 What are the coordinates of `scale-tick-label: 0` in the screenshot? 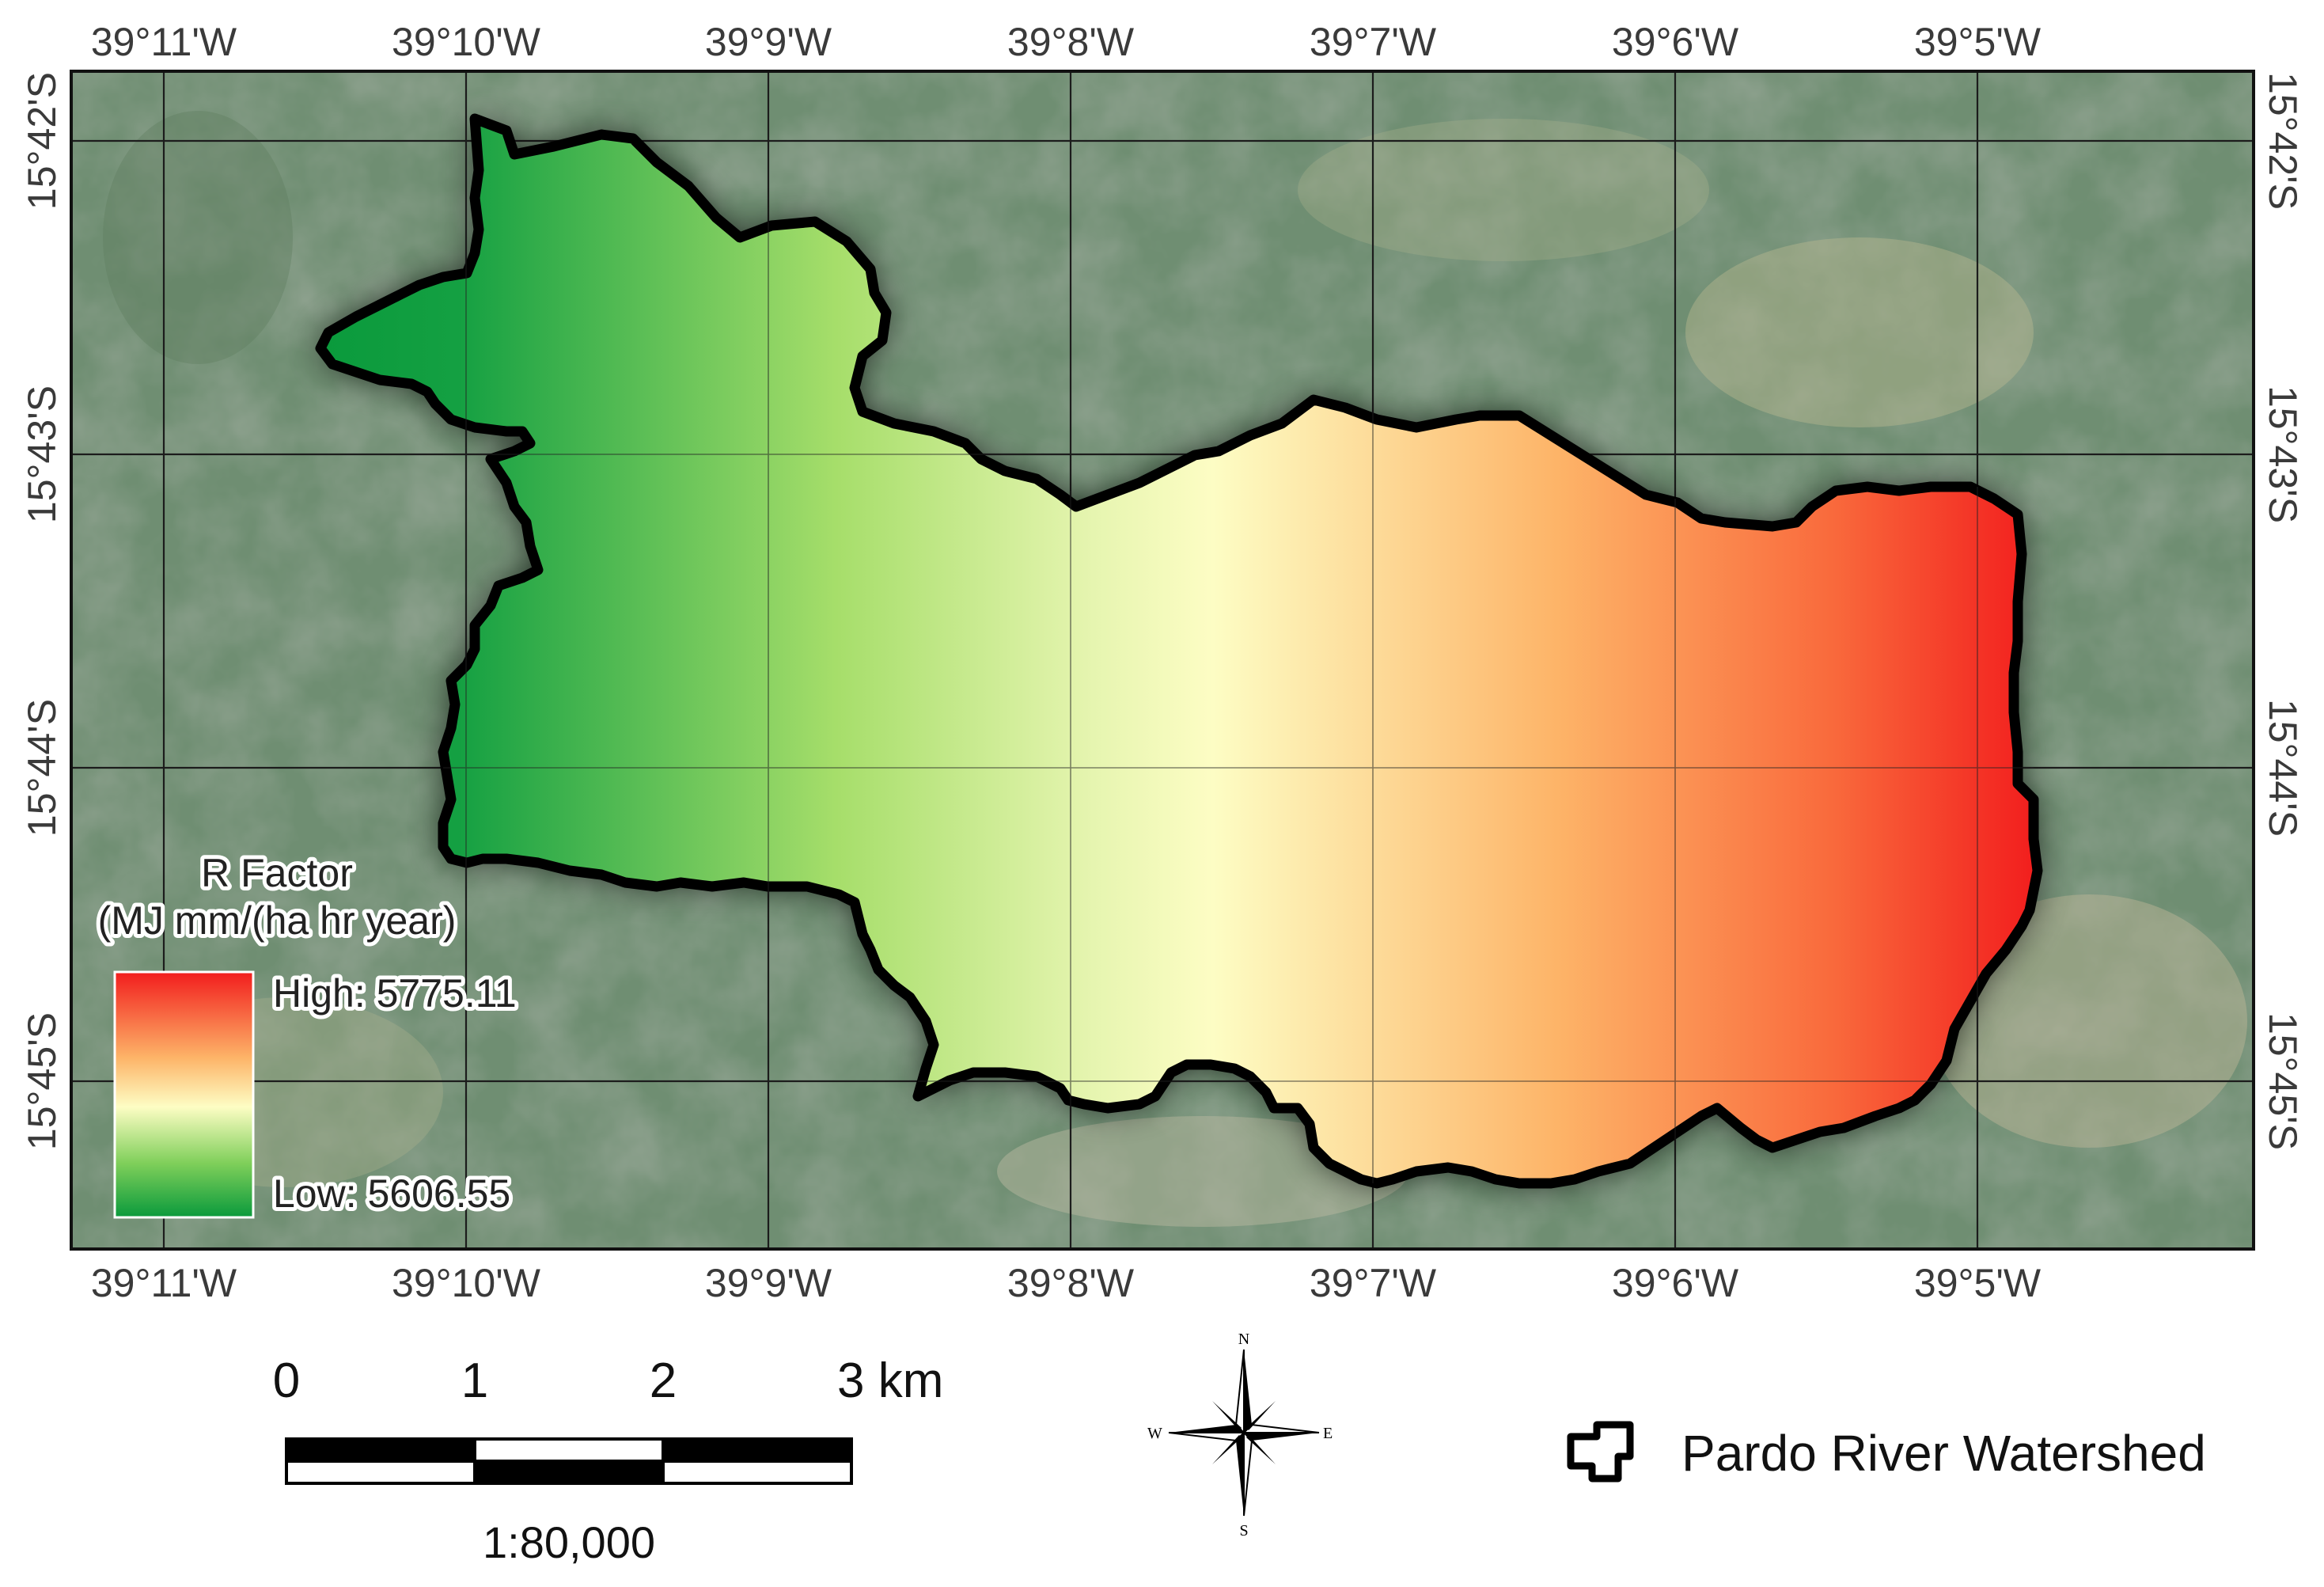 It's located at (286, 1381).